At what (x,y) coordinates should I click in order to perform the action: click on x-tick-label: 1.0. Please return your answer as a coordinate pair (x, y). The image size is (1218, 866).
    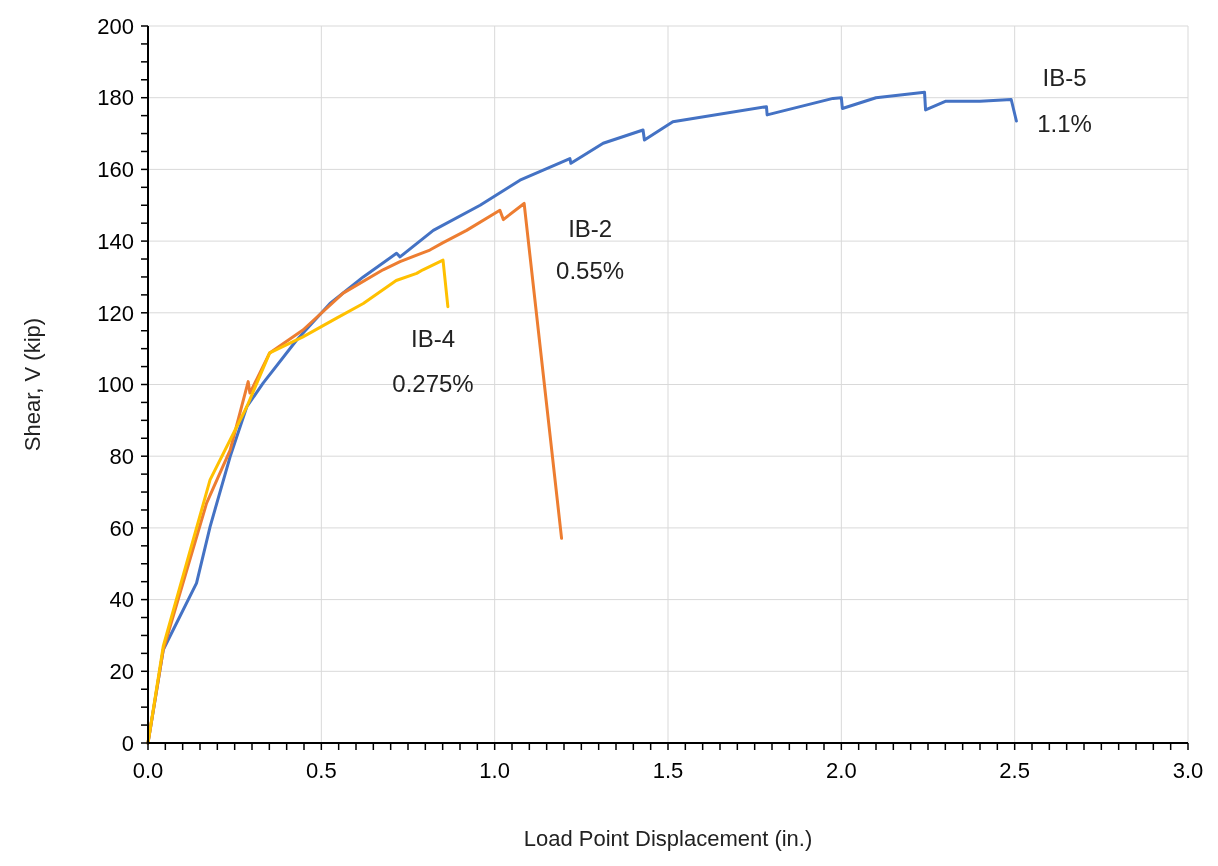
    Looking at the image, I should click on (494, 770).